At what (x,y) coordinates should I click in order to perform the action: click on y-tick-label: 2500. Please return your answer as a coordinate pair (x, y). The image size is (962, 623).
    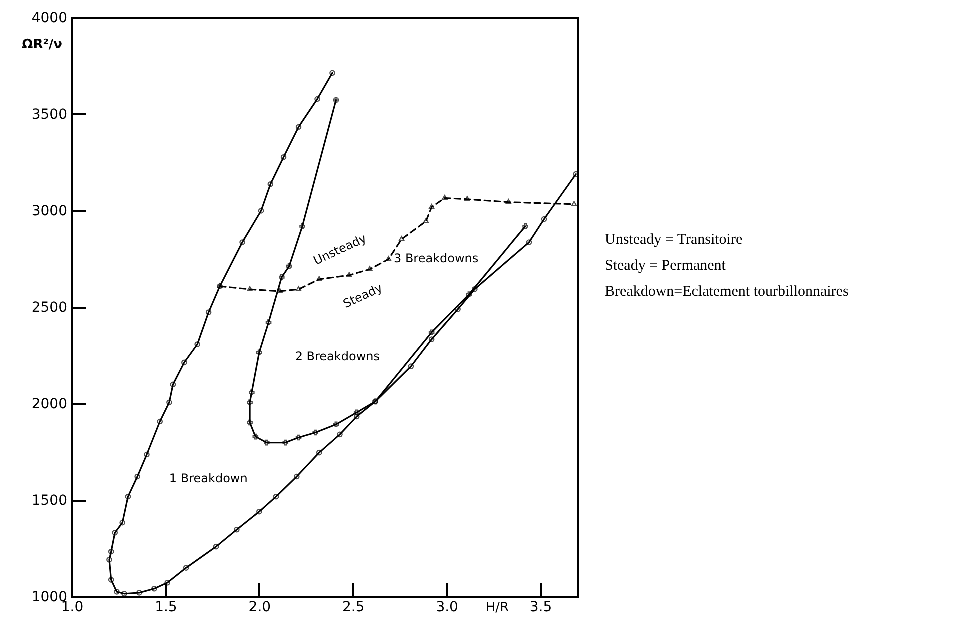
    Looking at the image, I should click on (50, 308).